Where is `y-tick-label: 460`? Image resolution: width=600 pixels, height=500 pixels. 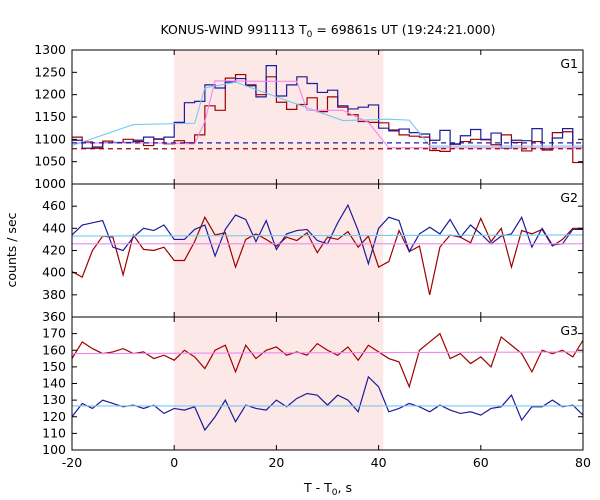 y-tick-label: 460 is located at coordinates (54, 205).